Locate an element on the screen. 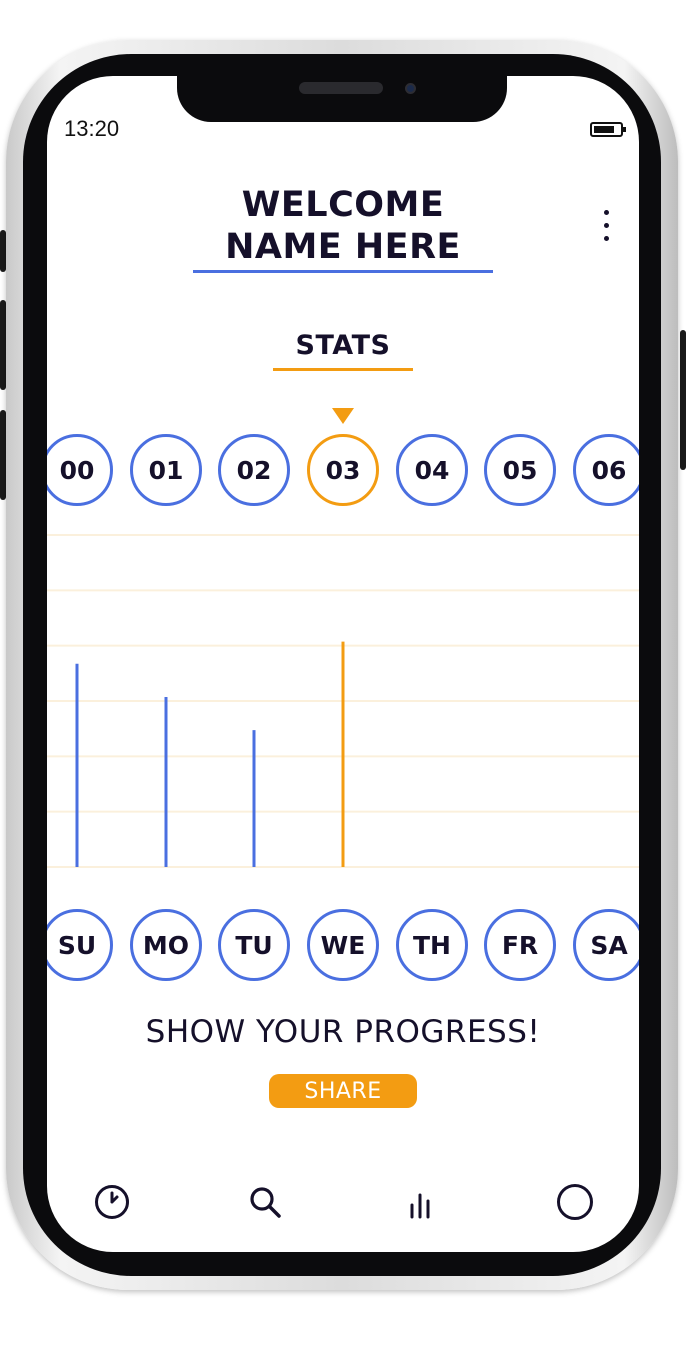 This screenshot has width=686, height=1361. day-circle-th: TH is located at coordinates (432, 945).